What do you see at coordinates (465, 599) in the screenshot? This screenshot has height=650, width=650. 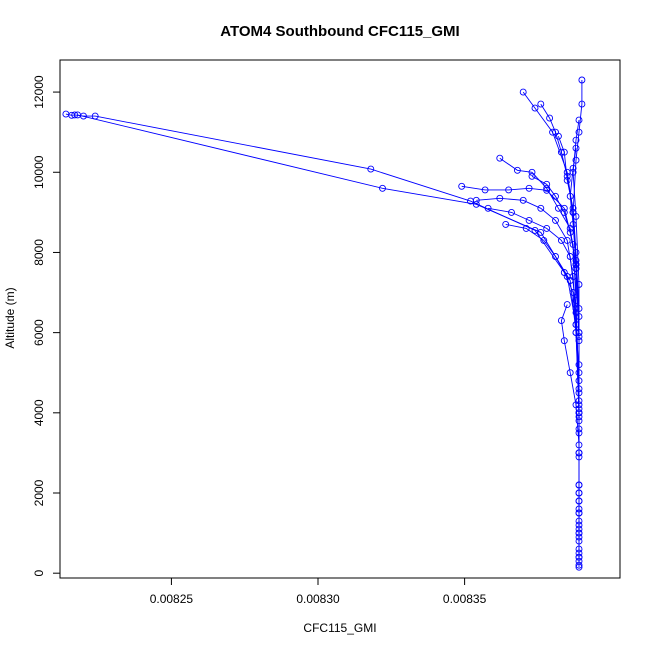 I see `x-tick-label: 0.00835` at bounding box center [465, 599].